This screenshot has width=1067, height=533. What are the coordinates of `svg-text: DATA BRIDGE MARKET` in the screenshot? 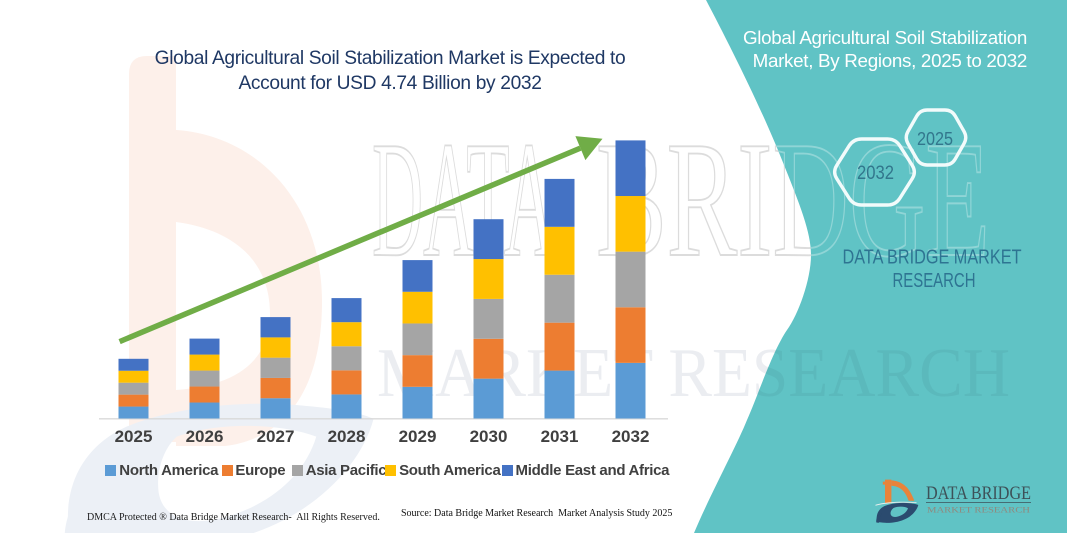 It's located at (932, 258).